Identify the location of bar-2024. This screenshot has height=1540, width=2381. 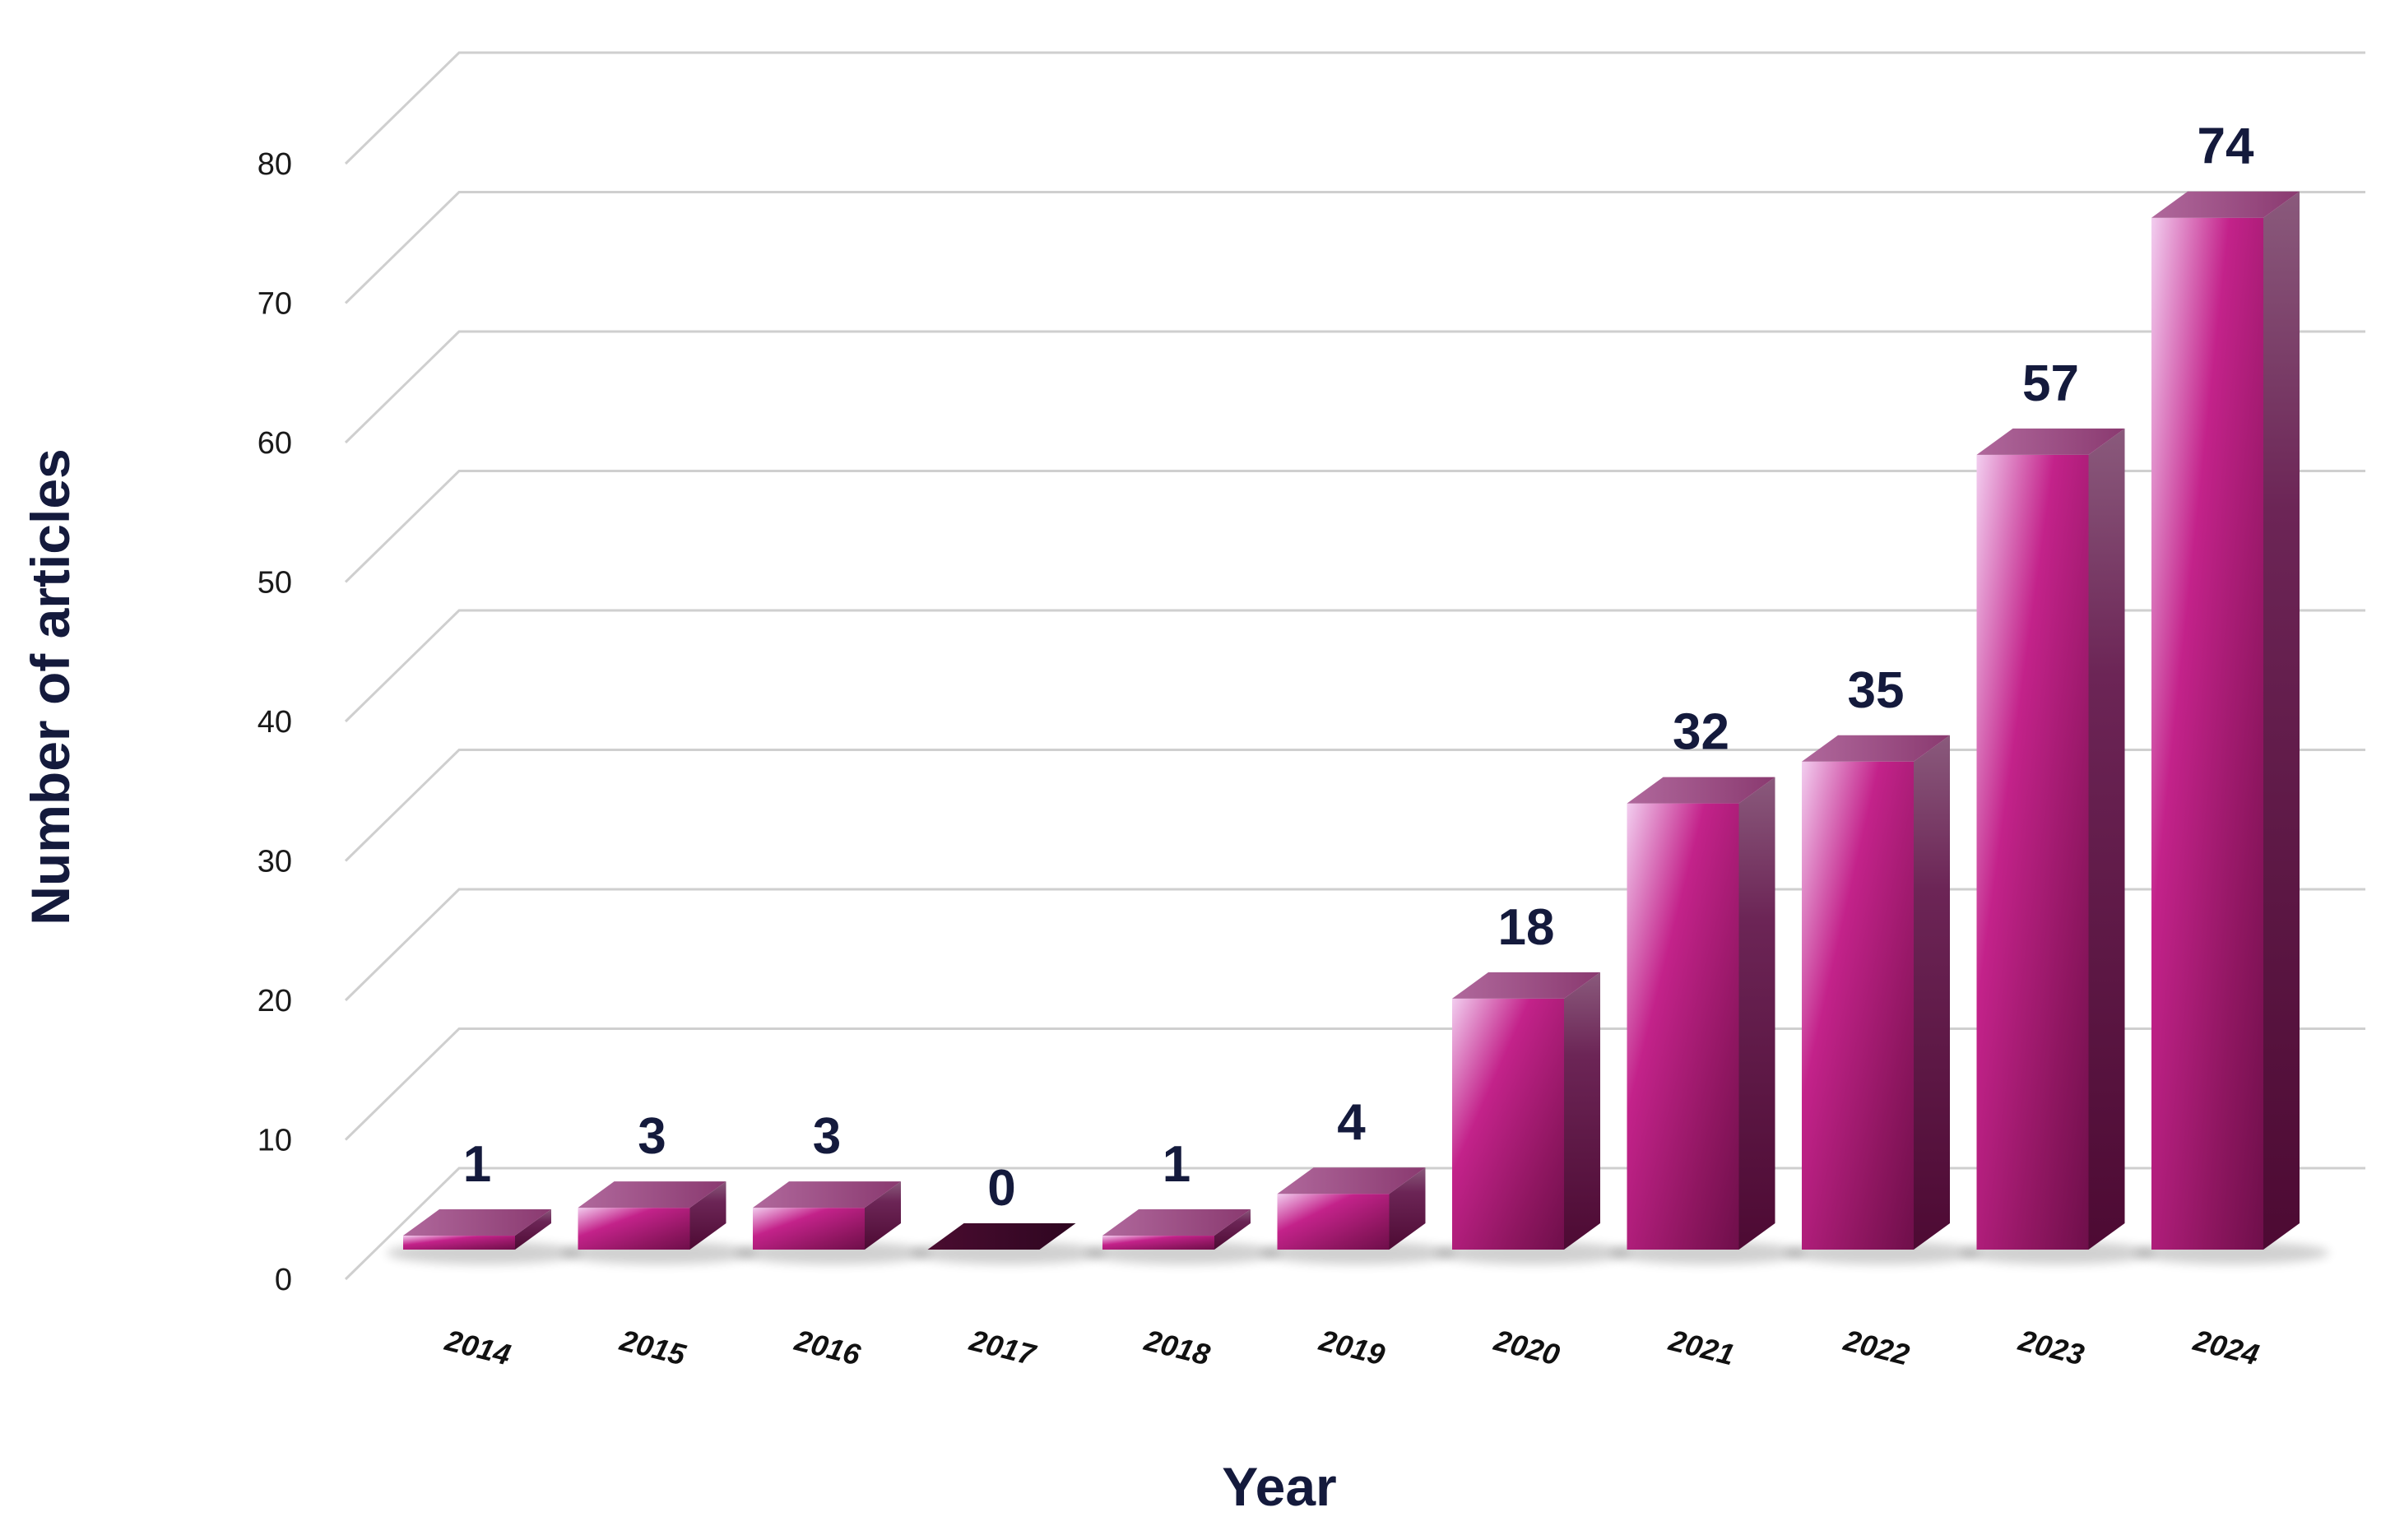
(2232, 727).